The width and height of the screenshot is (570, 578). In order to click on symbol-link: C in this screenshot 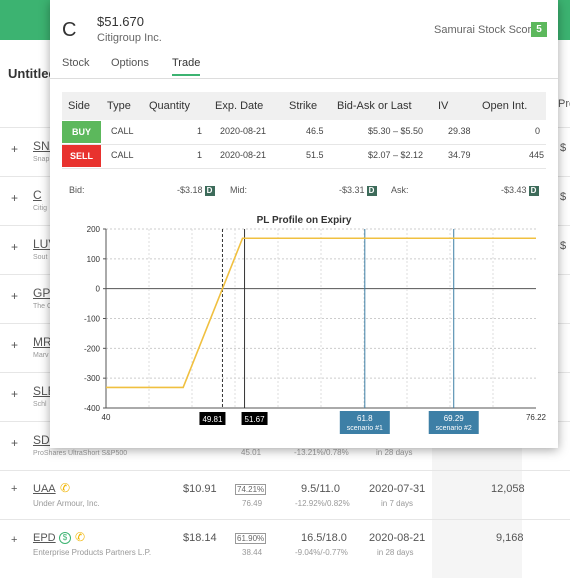, I will do `click(37, 195)`.